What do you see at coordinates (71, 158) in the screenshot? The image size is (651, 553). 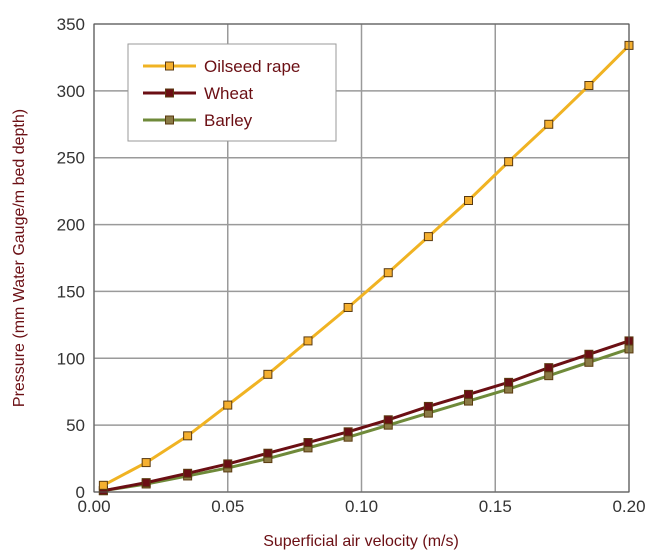 I see `y-tick-label: 250` at bounding box center [71, 158].